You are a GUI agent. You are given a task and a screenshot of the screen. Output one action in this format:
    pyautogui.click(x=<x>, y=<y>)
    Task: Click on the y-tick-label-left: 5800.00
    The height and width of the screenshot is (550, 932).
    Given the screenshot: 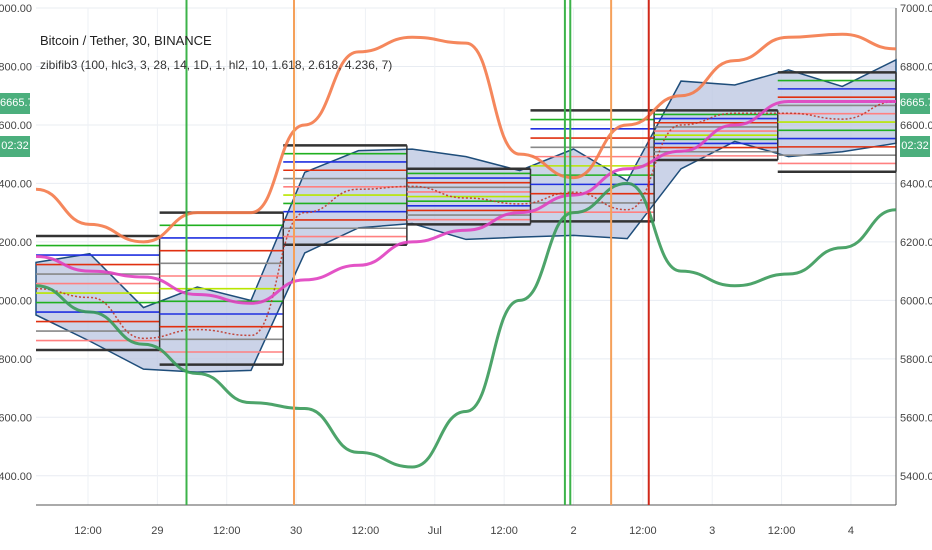 What is the action you would take?
    pyautogui.click(x=16, y=360)
    